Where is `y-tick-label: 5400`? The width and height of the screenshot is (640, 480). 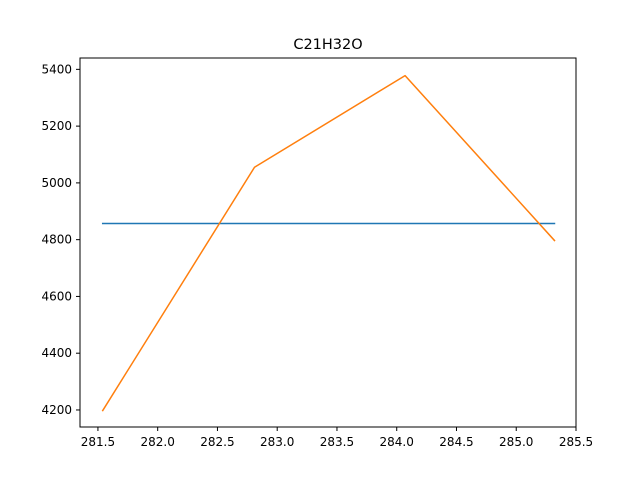
y-tick-label: 5400 is located at coordinates (56, 69).